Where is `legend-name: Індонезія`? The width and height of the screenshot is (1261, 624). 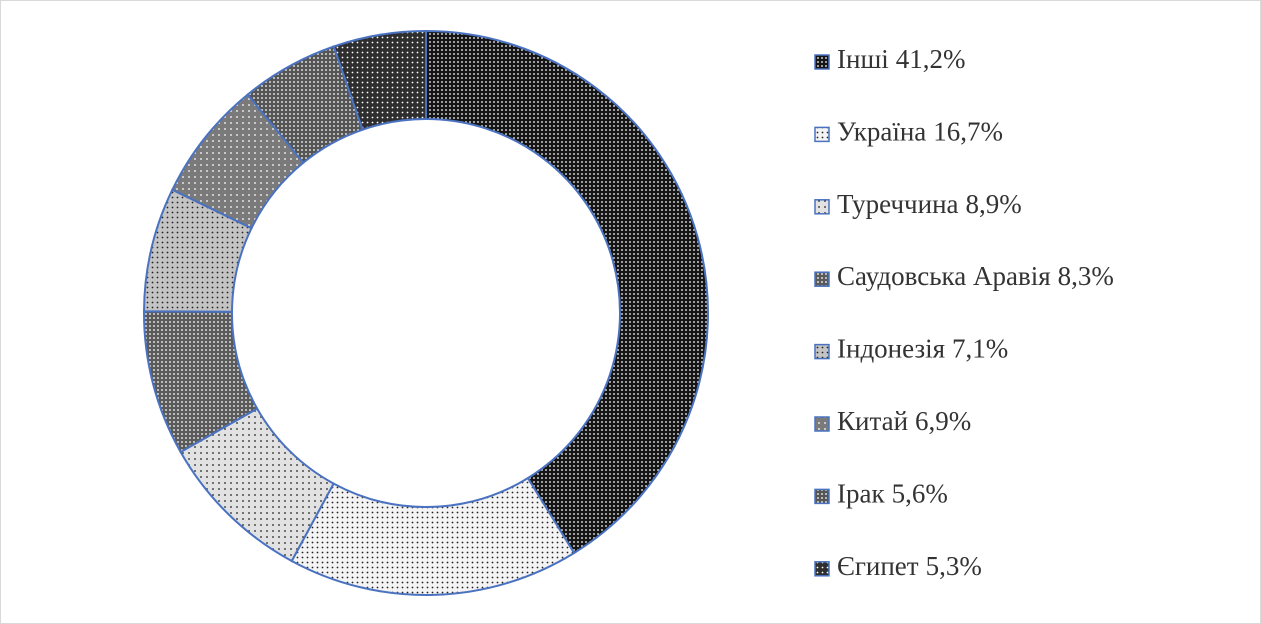 legend-name: Індонезія is located at coordinates (891, 349).